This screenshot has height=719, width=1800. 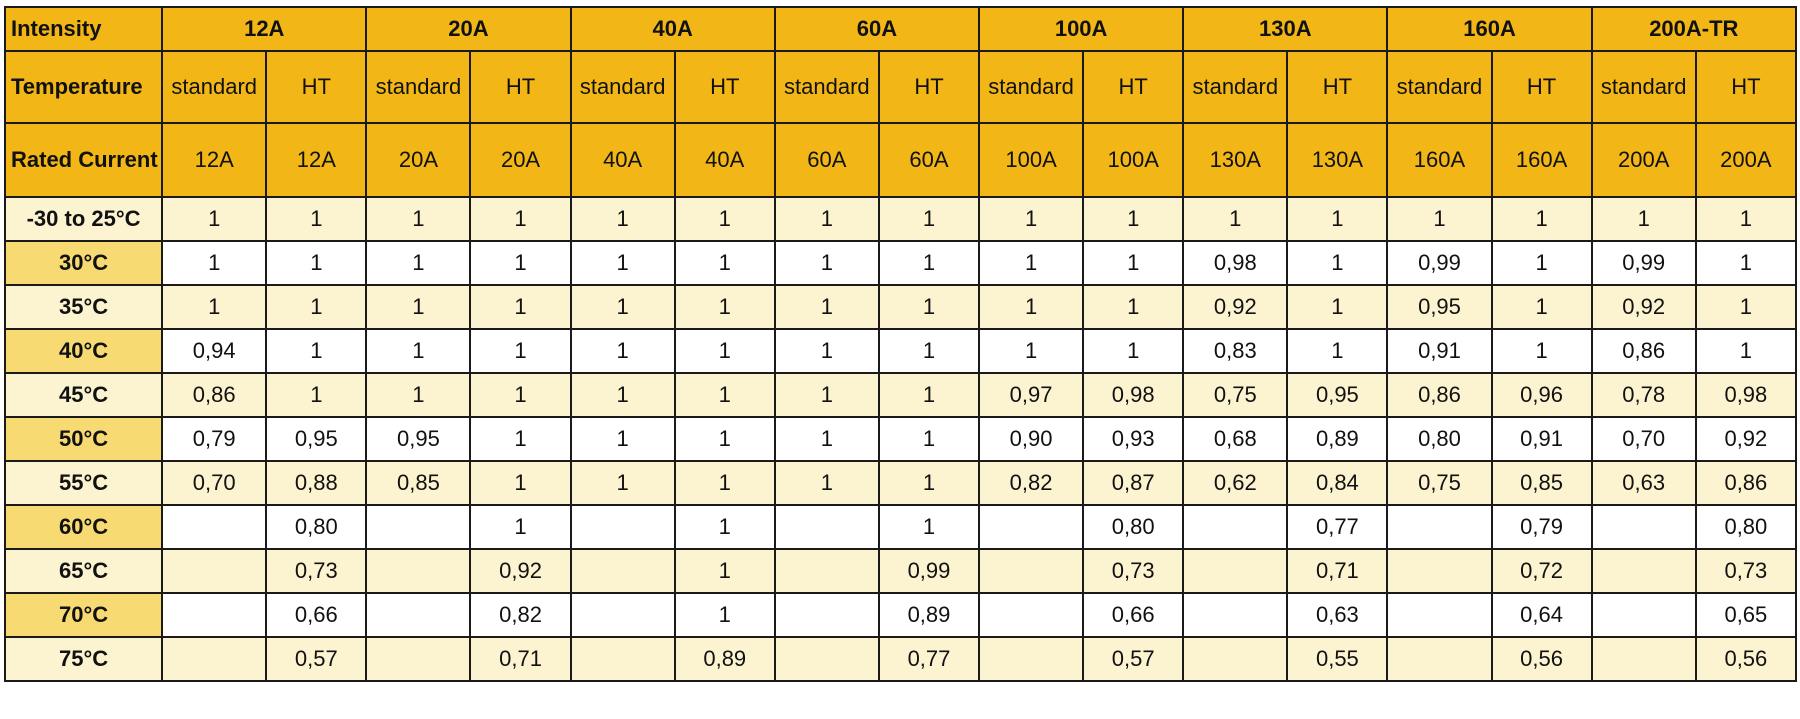 What do you see at coordinates (83, 160) in the screenshot?
I see `rated-current-label: Rated Current` at bounding box center [83, 160].